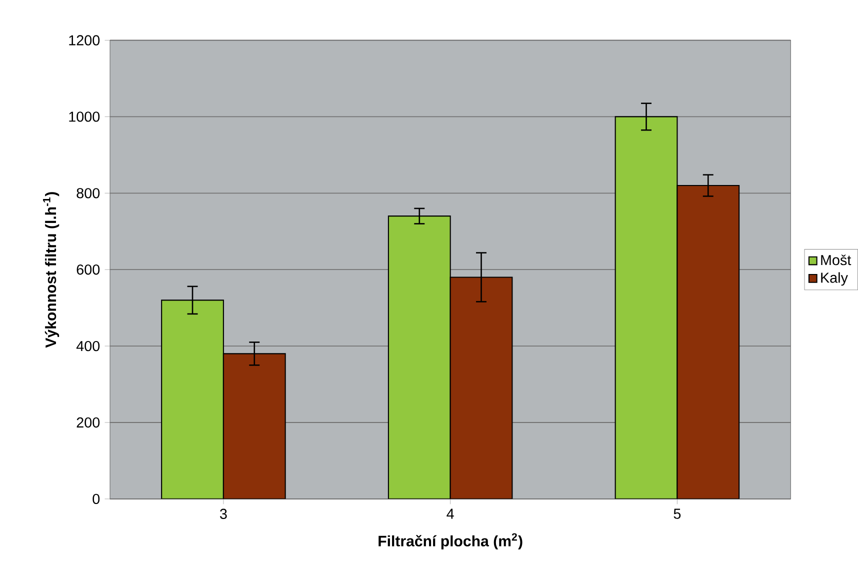 The width and height of the screenshot is (858, 565). Describe the element at coordinates (51, 270) in the screenshot. I see `y-axis-title: Výkonnost filtru (l.h$^{-1}$)` at that location.